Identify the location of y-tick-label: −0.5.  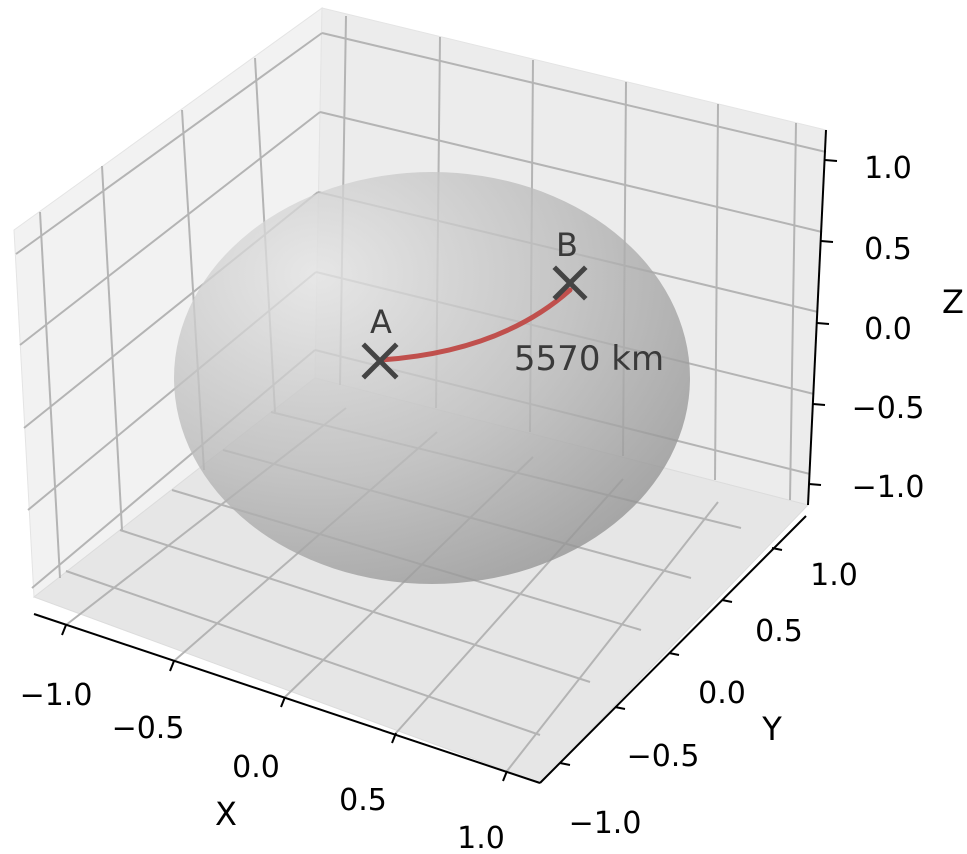
(663, 756).